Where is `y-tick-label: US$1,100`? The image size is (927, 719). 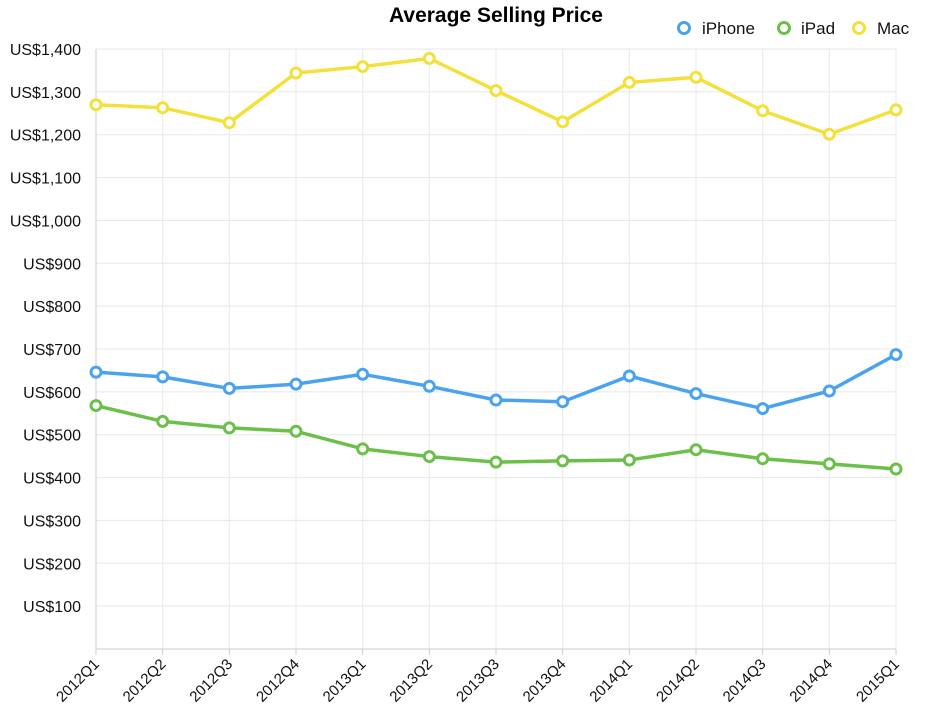
y-tick-label: US$1,100 is located at coordinates (45, 179).